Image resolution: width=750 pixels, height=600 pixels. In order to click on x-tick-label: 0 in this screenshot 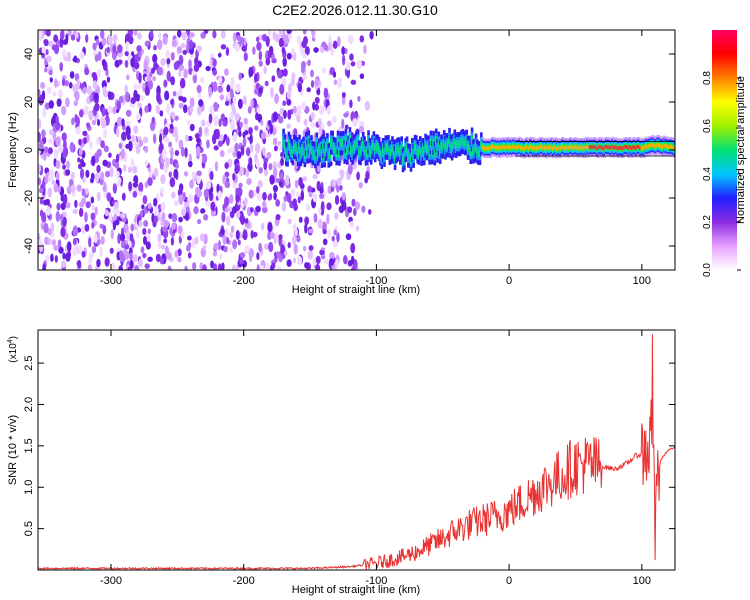, I will do `click(509, 581)`.